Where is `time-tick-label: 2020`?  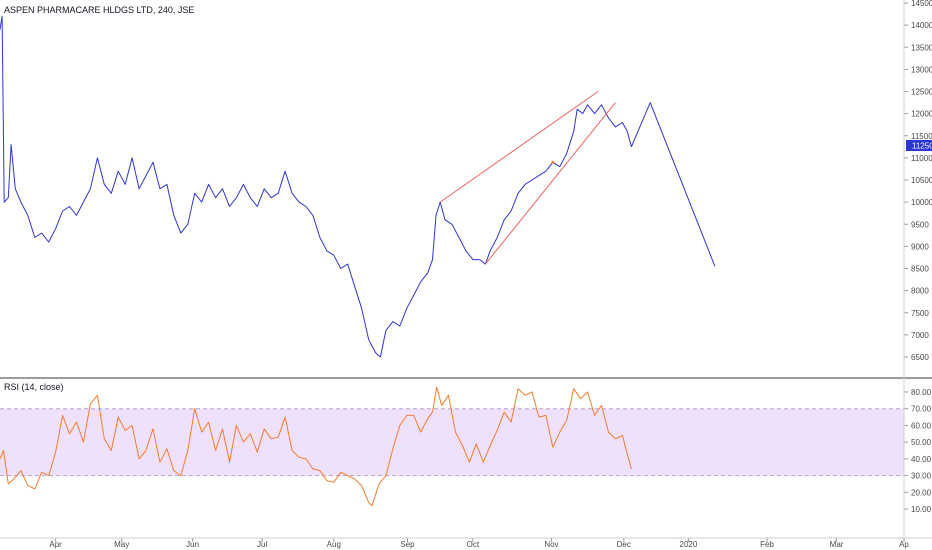
time-tick-label: 2020 is located at coordinates (689, 544).